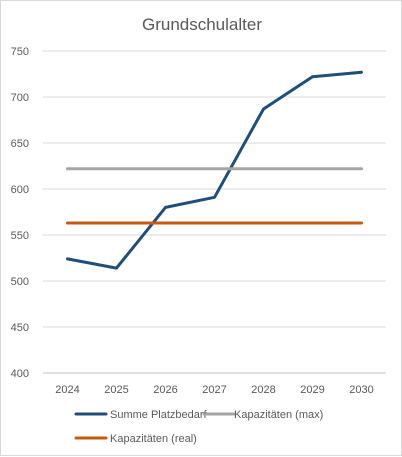  I want to click on x-tick-label-2026: 2026, so click(165, 390).